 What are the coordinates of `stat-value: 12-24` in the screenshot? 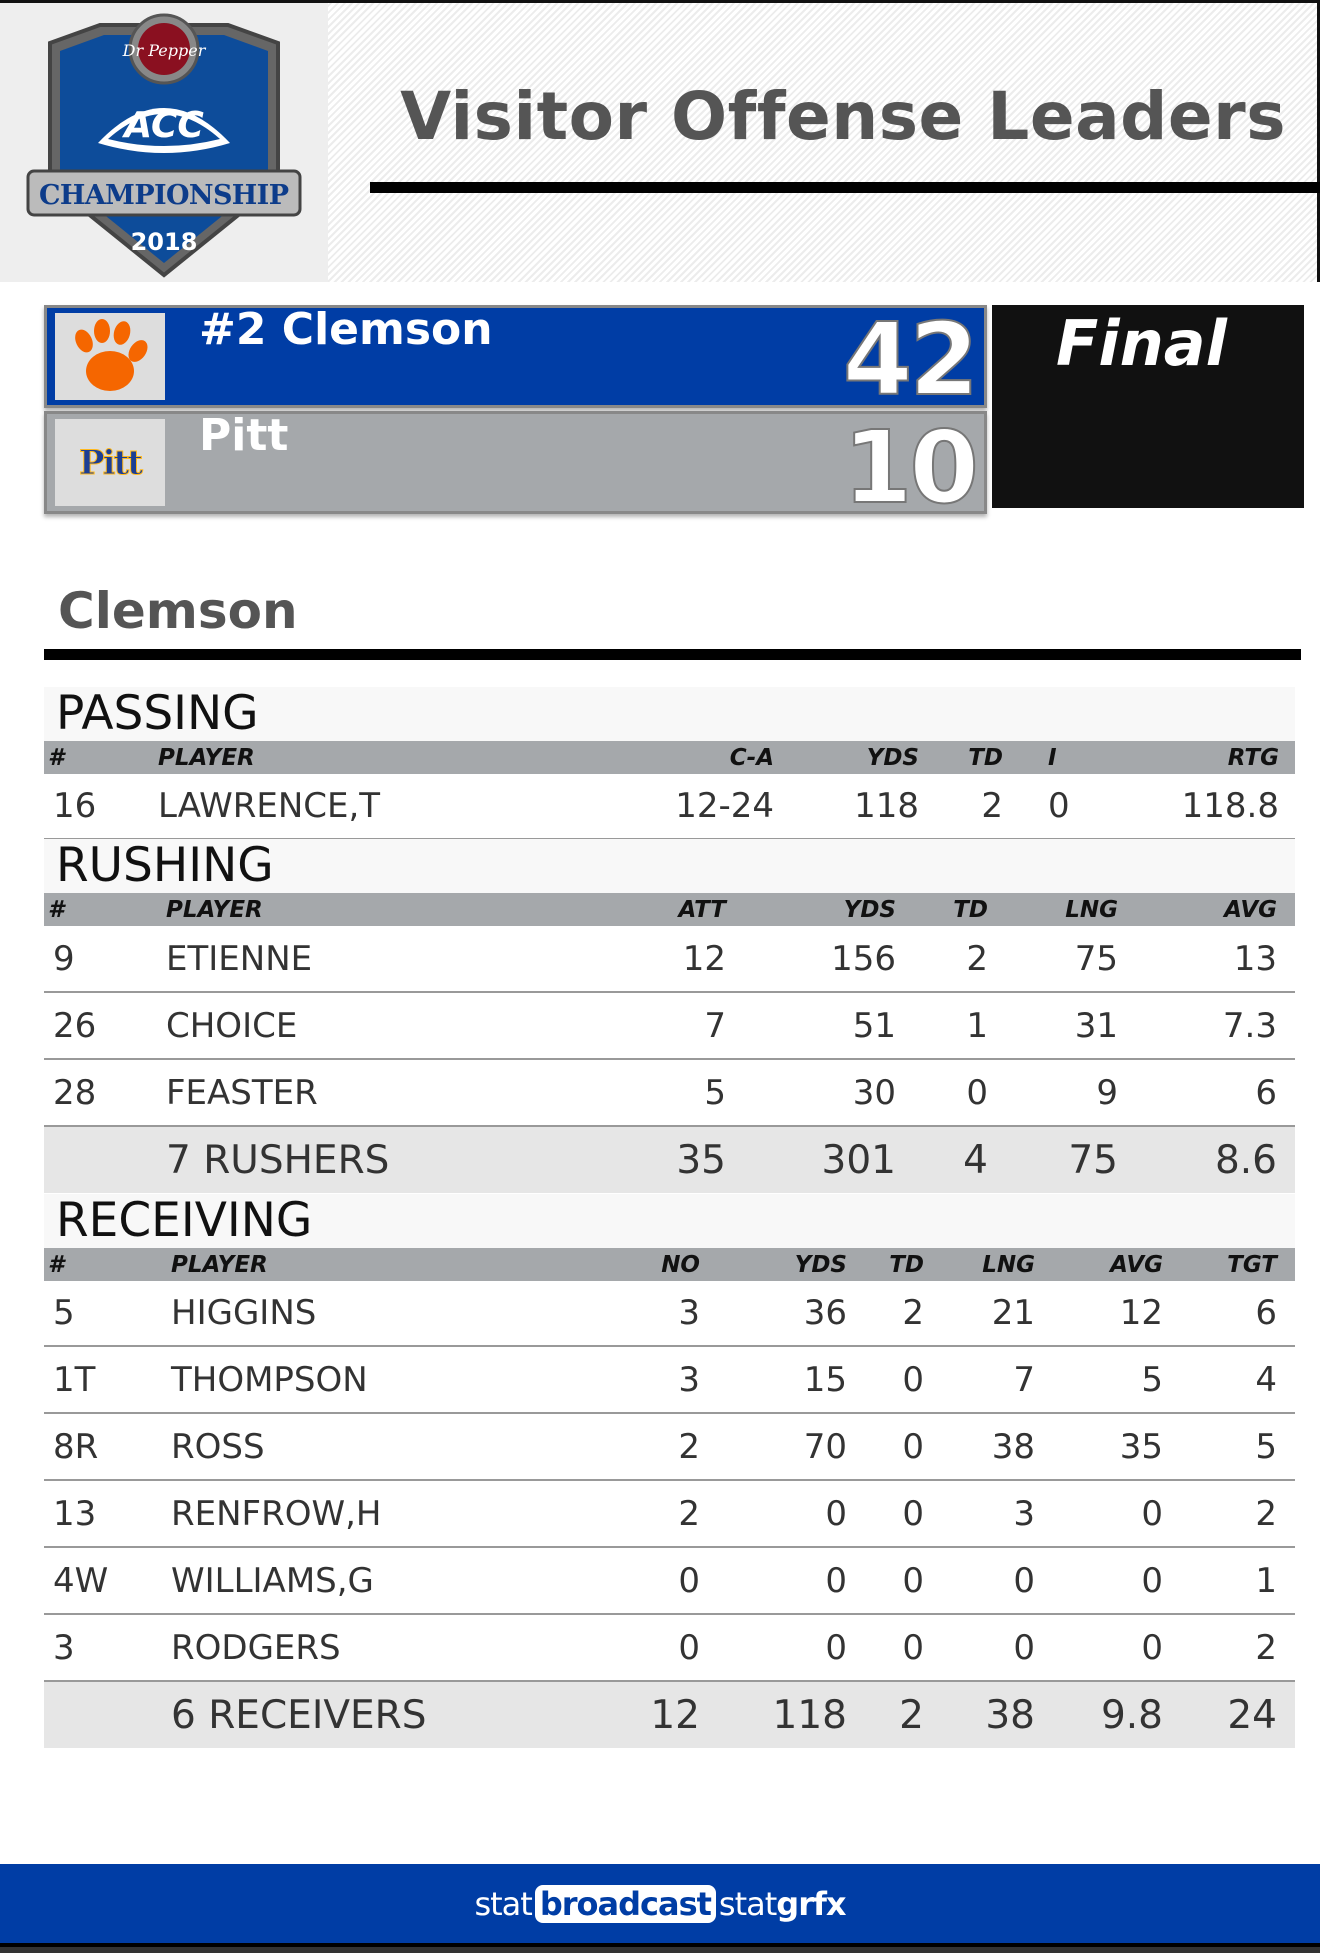 It's located at (724, 805).